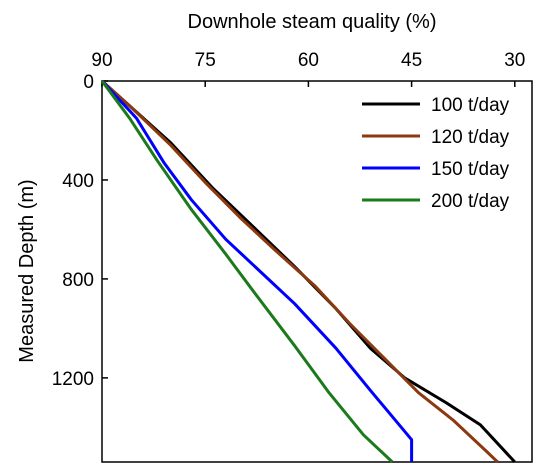 The width and height of the screenshot is (550, 473). What do you see at coordinates (470, 105) in the screenshot?
I see `legend-label-1: 100 t/day` at bounding box center [470, 105].